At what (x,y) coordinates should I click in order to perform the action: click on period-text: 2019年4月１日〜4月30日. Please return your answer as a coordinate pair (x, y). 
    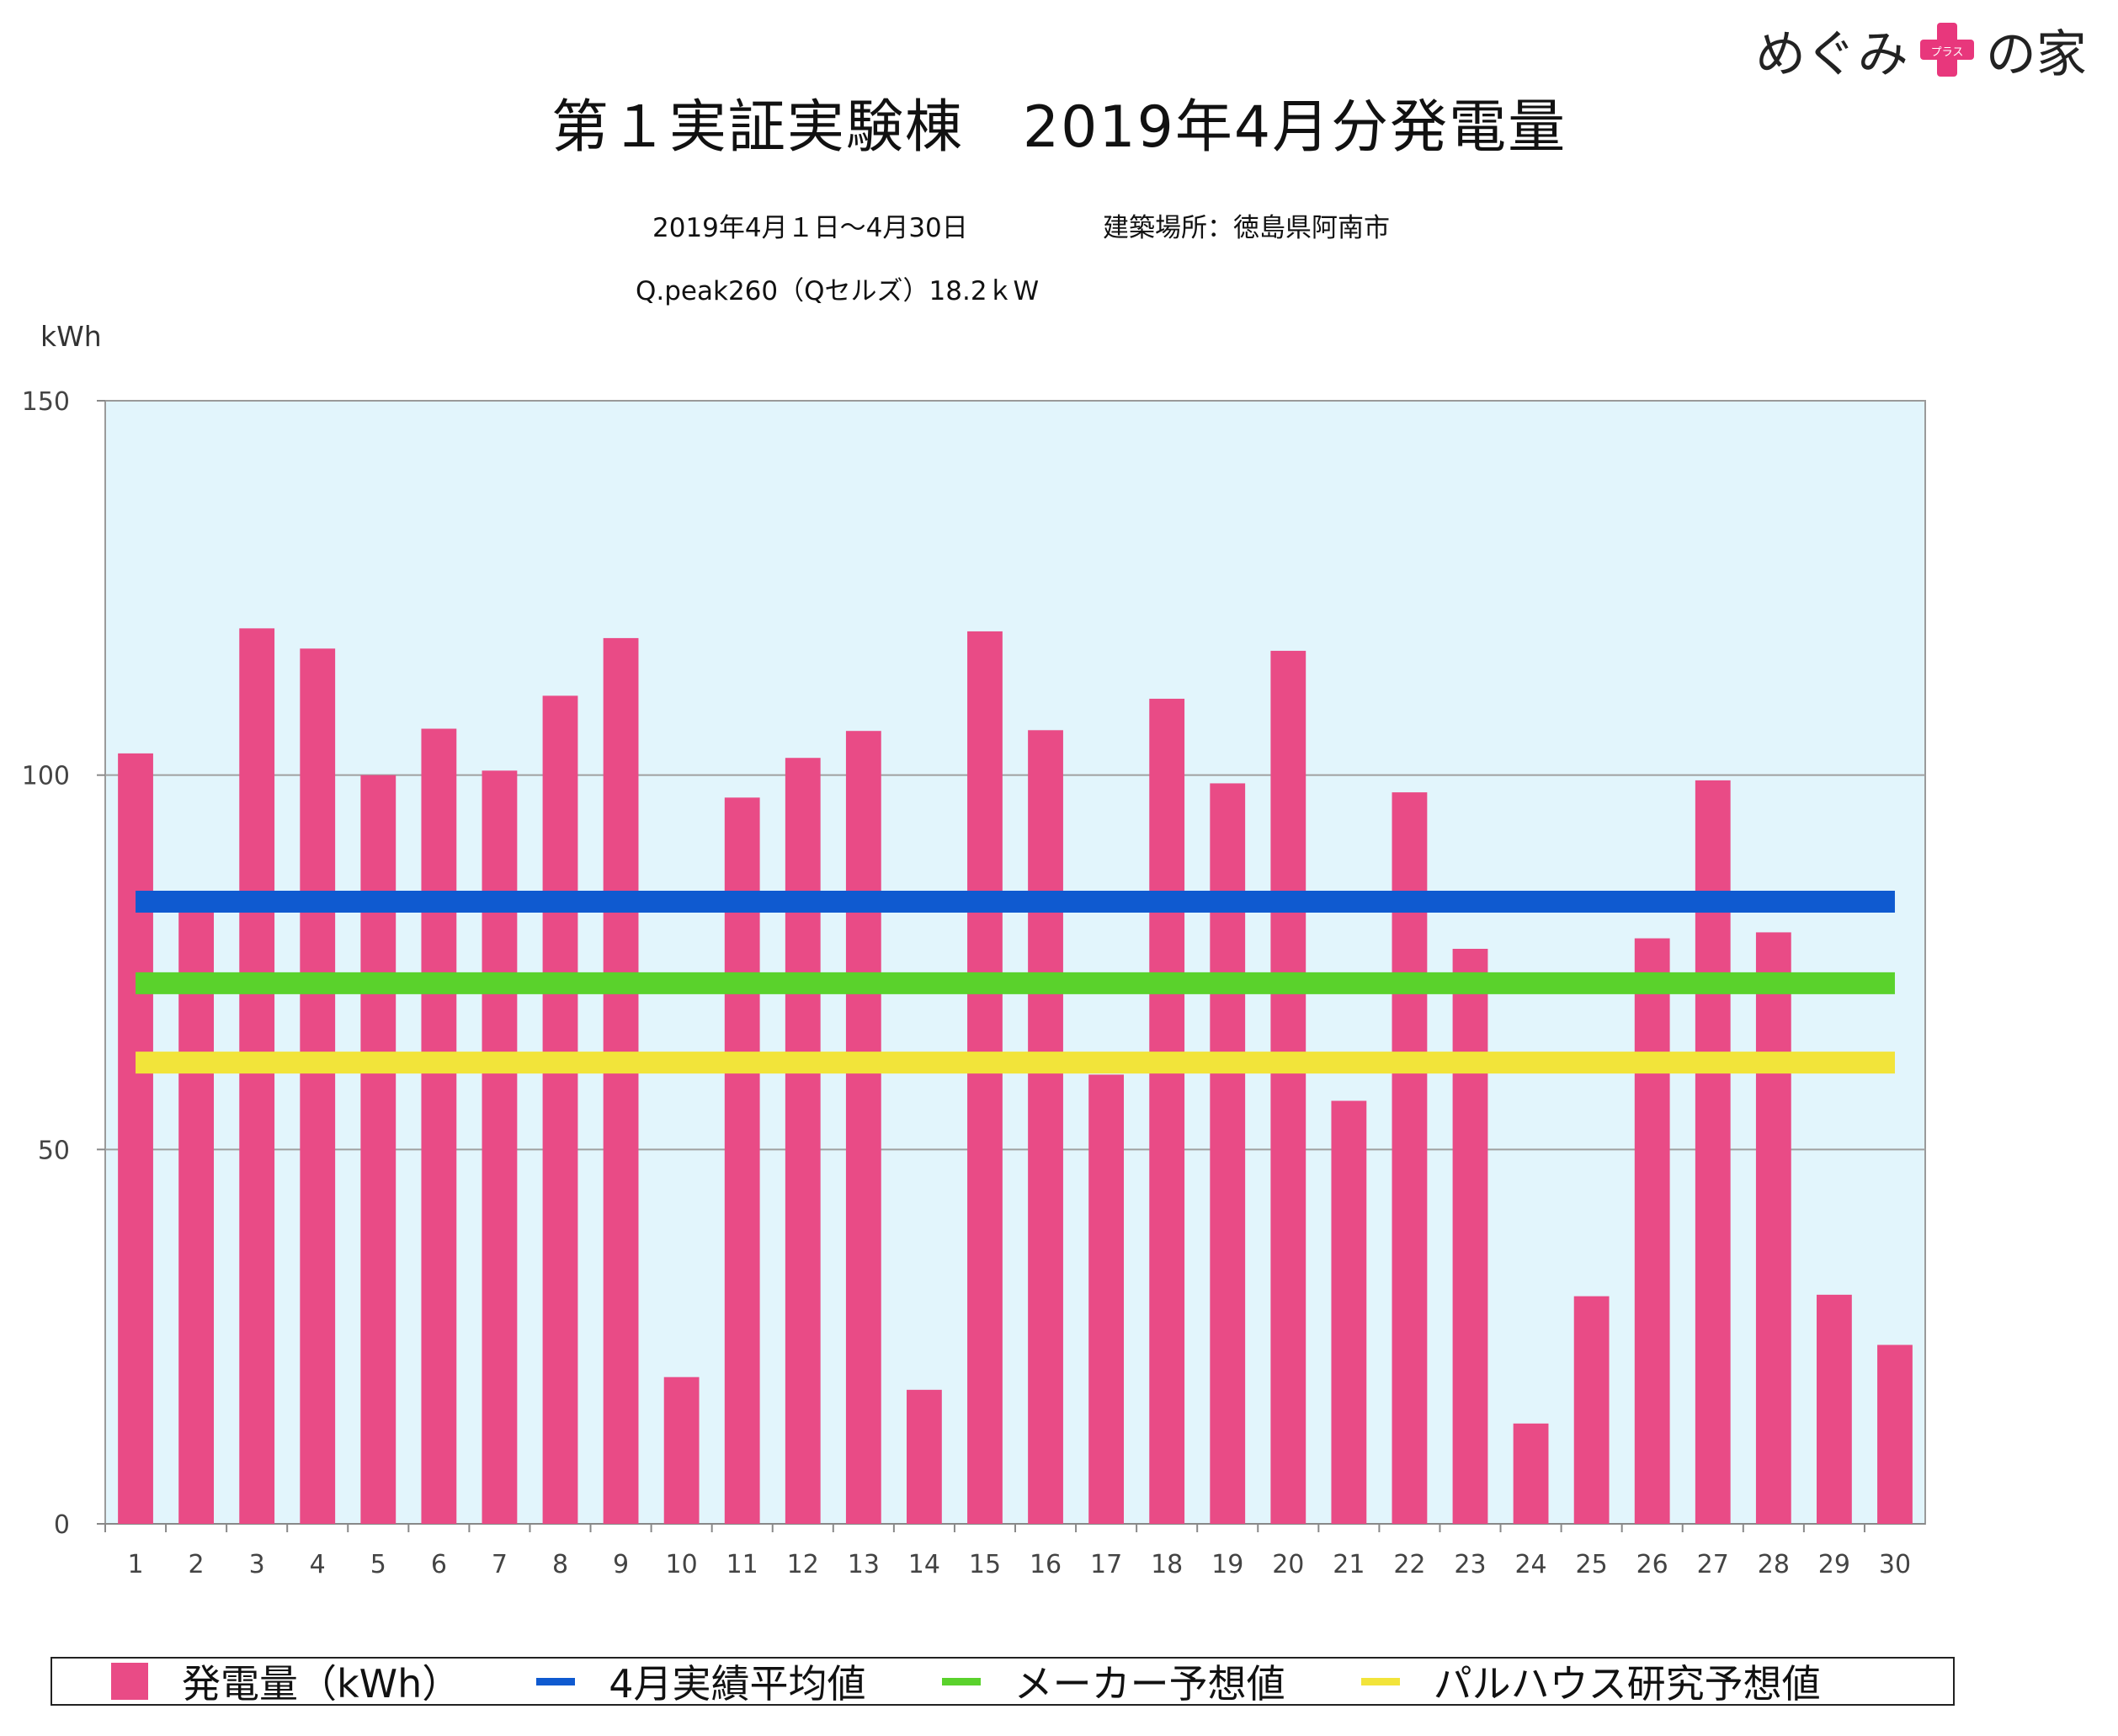
    Looking at the image, I should click on (810, 228).